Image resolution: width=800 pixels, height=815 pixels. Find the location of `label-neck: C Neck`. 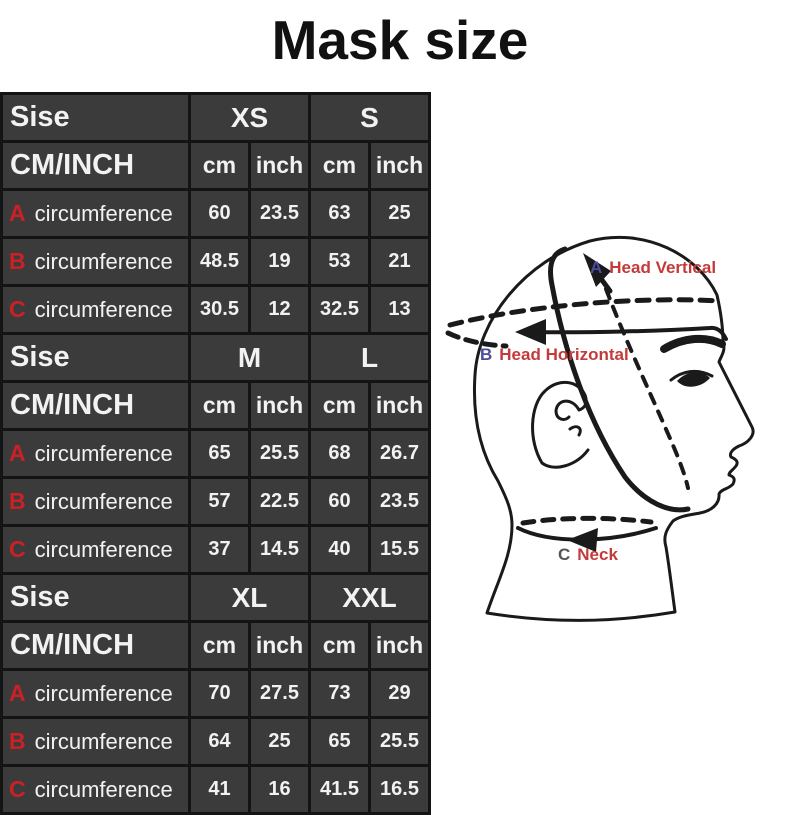

label-neck: C Neck is located at coordinates (588, 555).